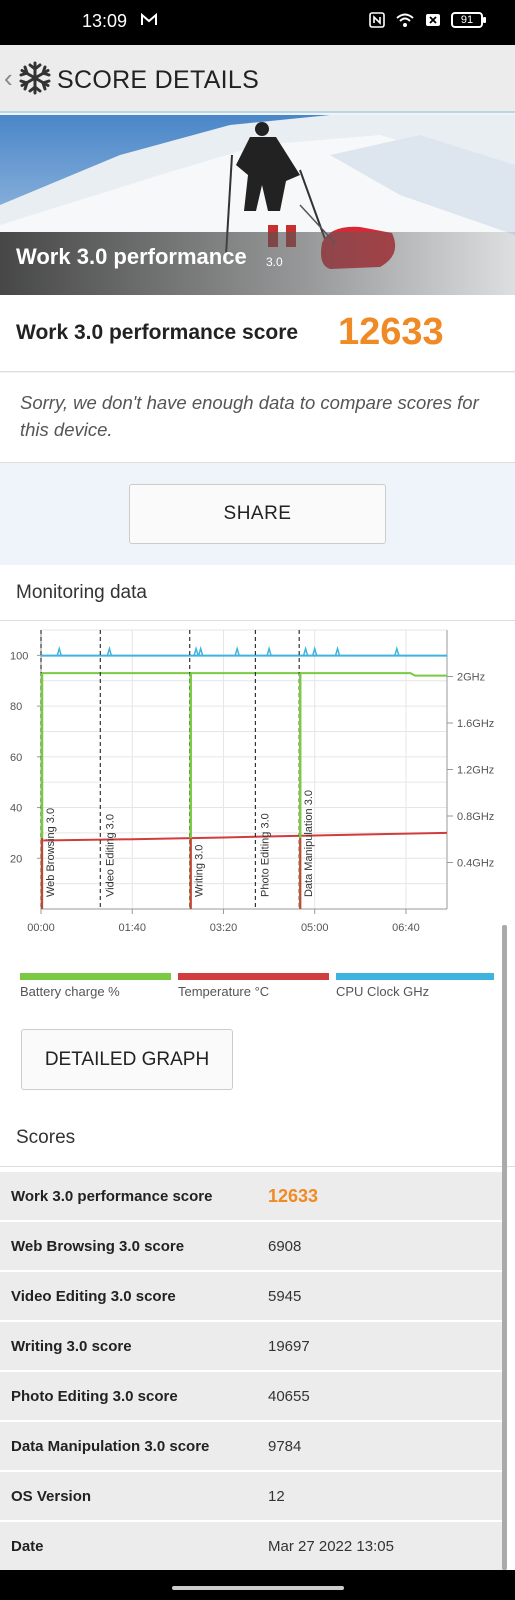 This screenshot has width=515, height=1600. Describe the element at coordinates (285, 1296) in the screenshot. I see `score-row-value: 5945` at that location.